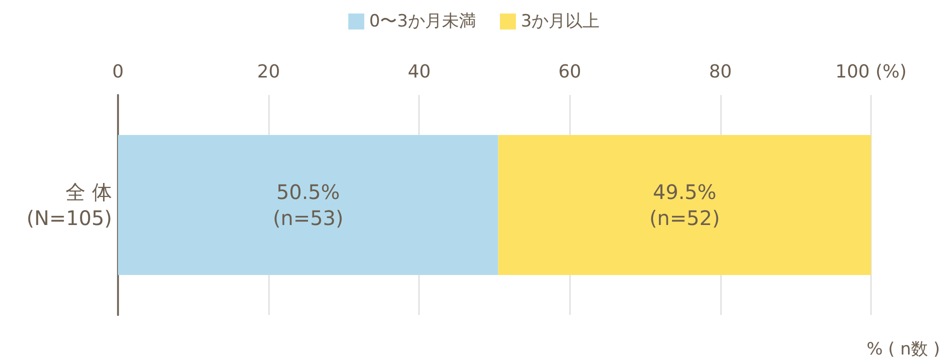 This screenshot has width=948, height=364. I want to click on x-tick-label: 40, so click(419, 72).